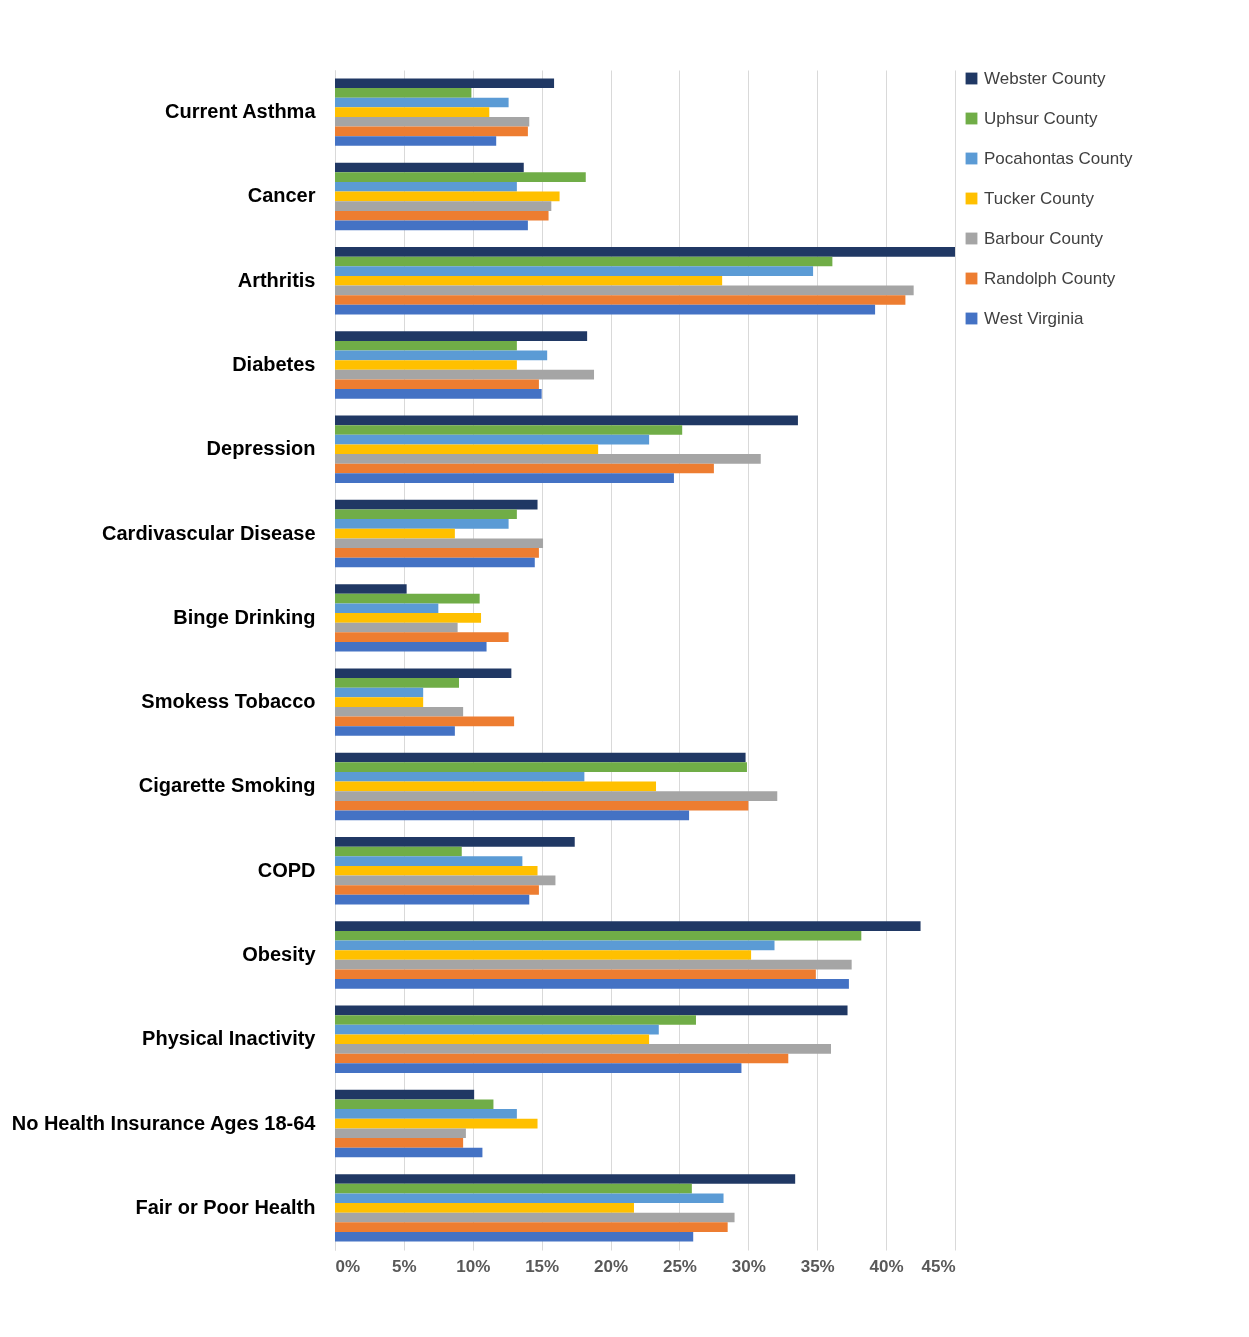 The height and width of the screenshot is (1337, 1249). I want to click on y-tick-label: Depression, so click(261, 448).